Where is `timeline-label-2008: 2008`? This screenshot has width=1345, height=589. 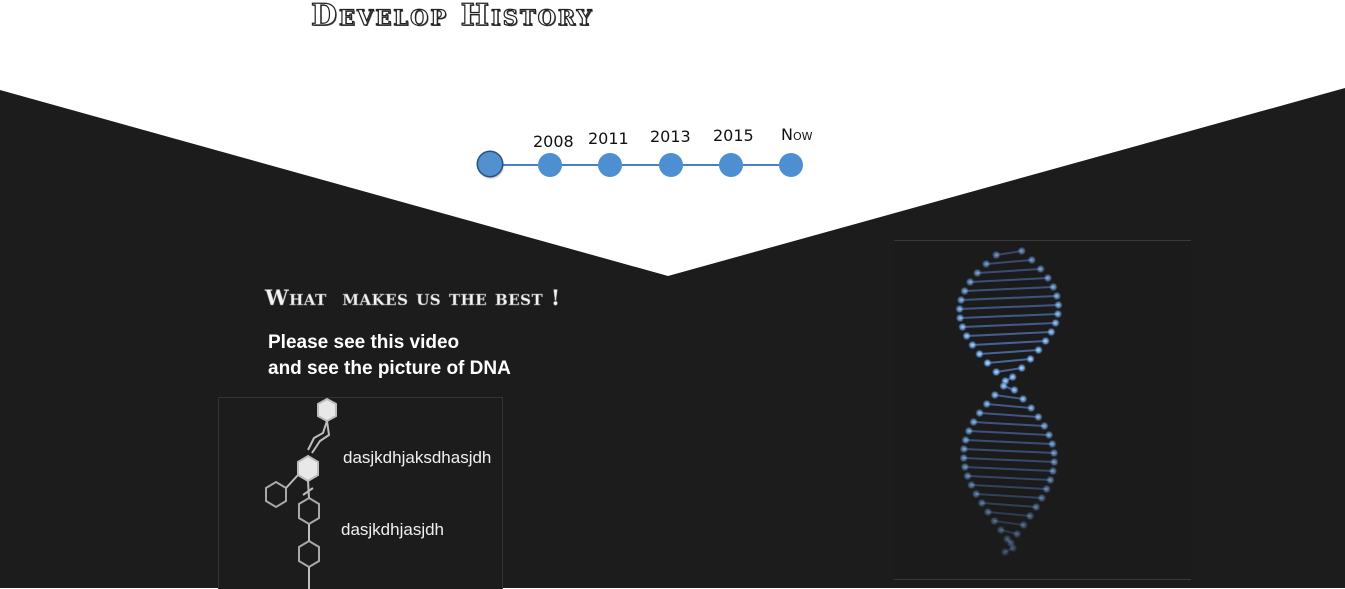 timeline-label-2008: 2008 is located at coordinates (553, 141).